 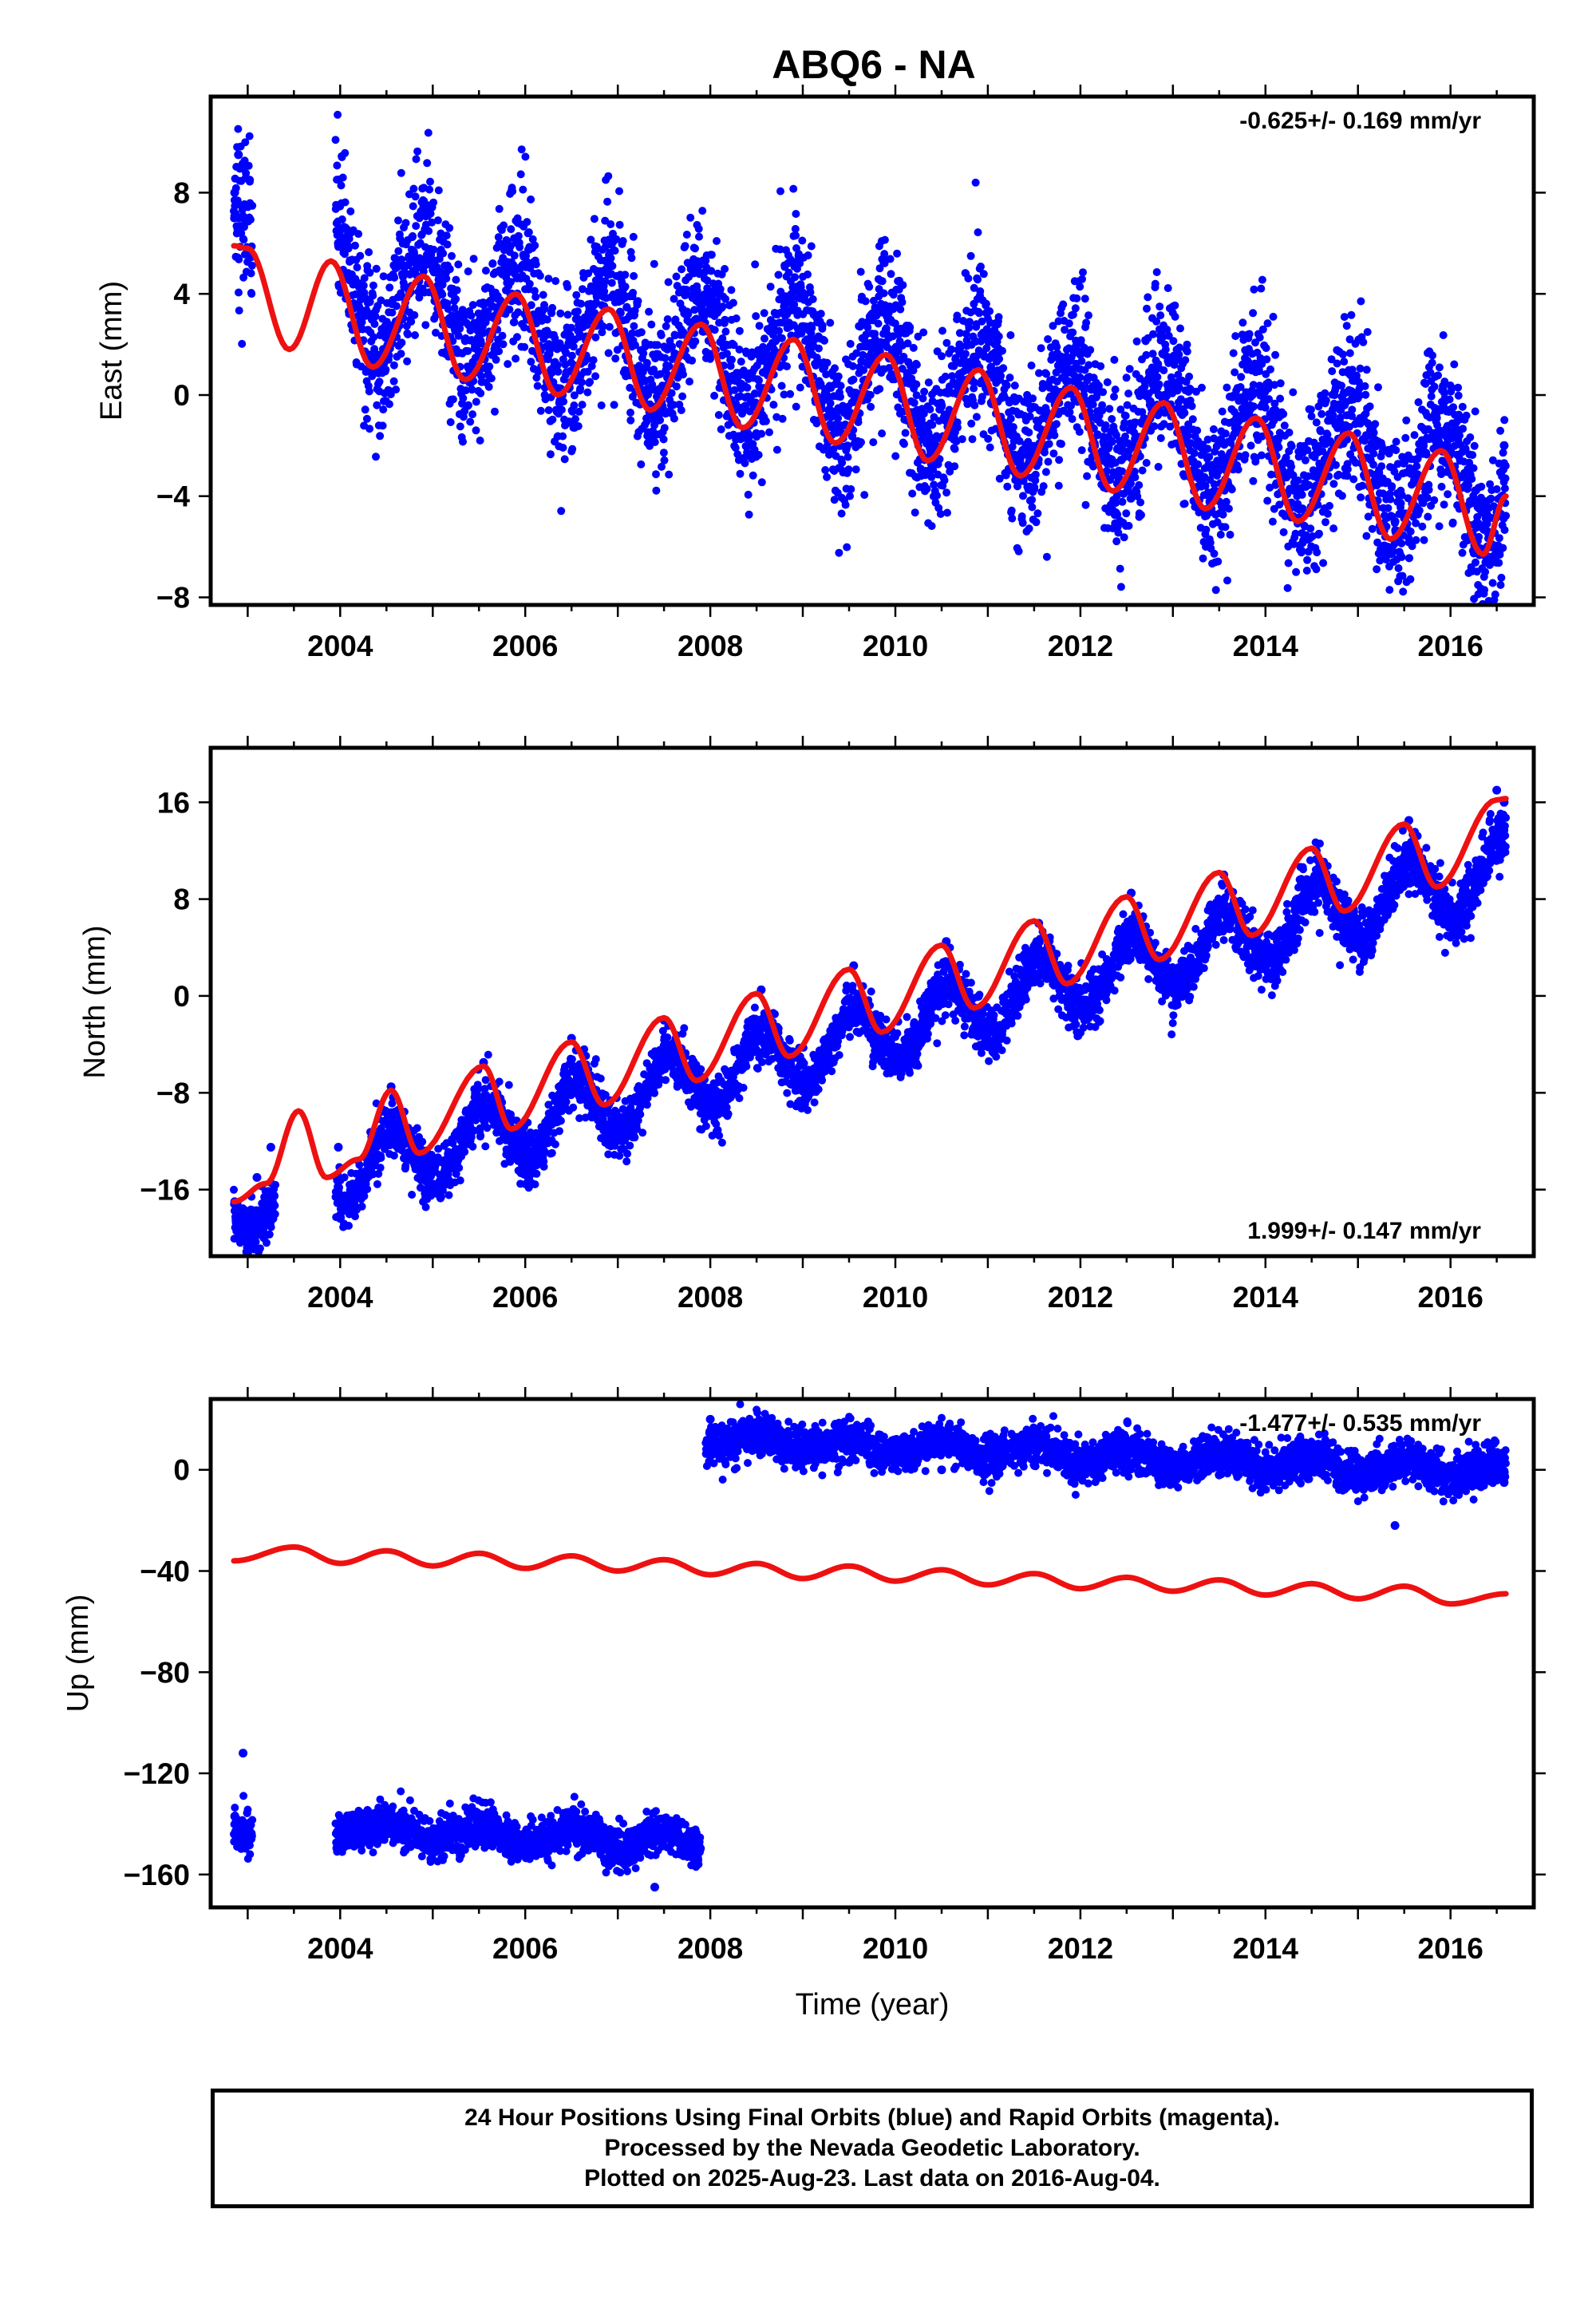 I want to click on east-y-tick-label: −4, so click(x=173, y=497).